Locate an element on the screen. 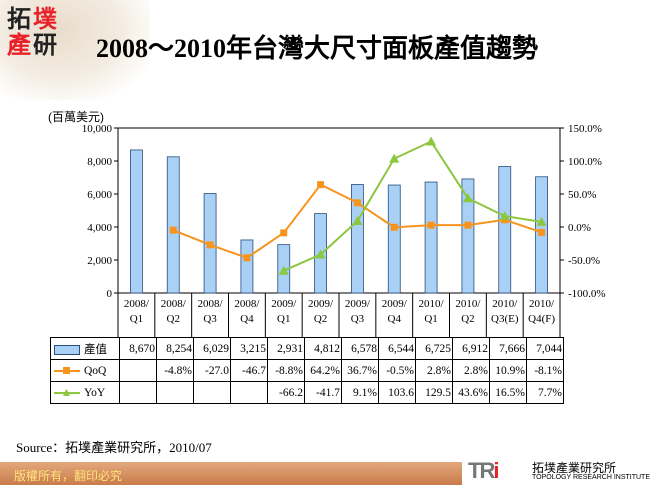  table-cell: -0.5% is located at coordinates (397, 370).